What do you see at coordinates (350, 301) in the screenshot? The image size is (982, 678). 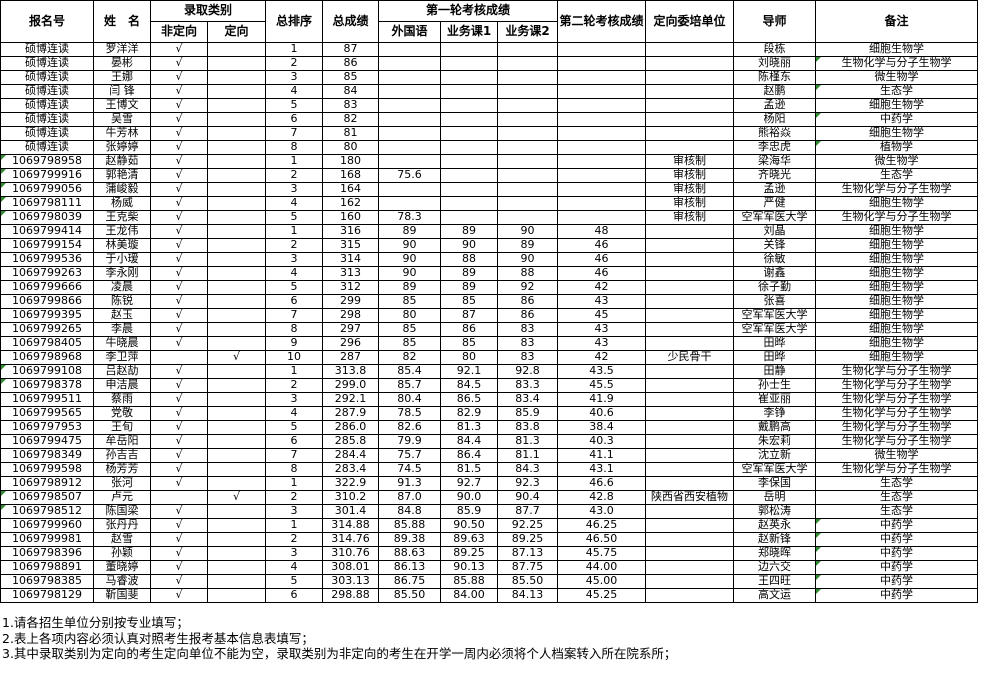 I see `cell-total: 299` at bounding box center [350, 301].